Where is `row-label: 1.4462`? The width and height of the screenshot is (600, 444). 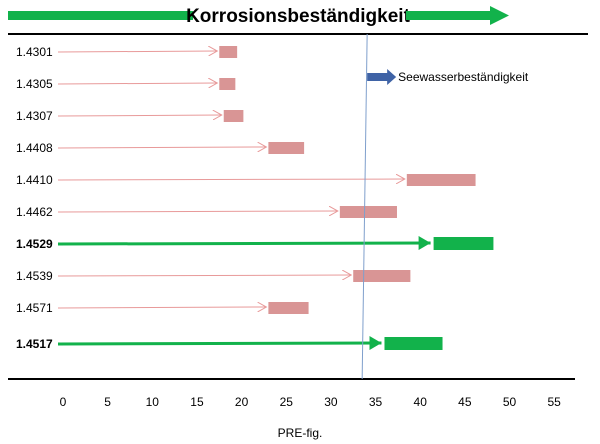 row-label: 1.4462 is located at coordinates (34, 212).